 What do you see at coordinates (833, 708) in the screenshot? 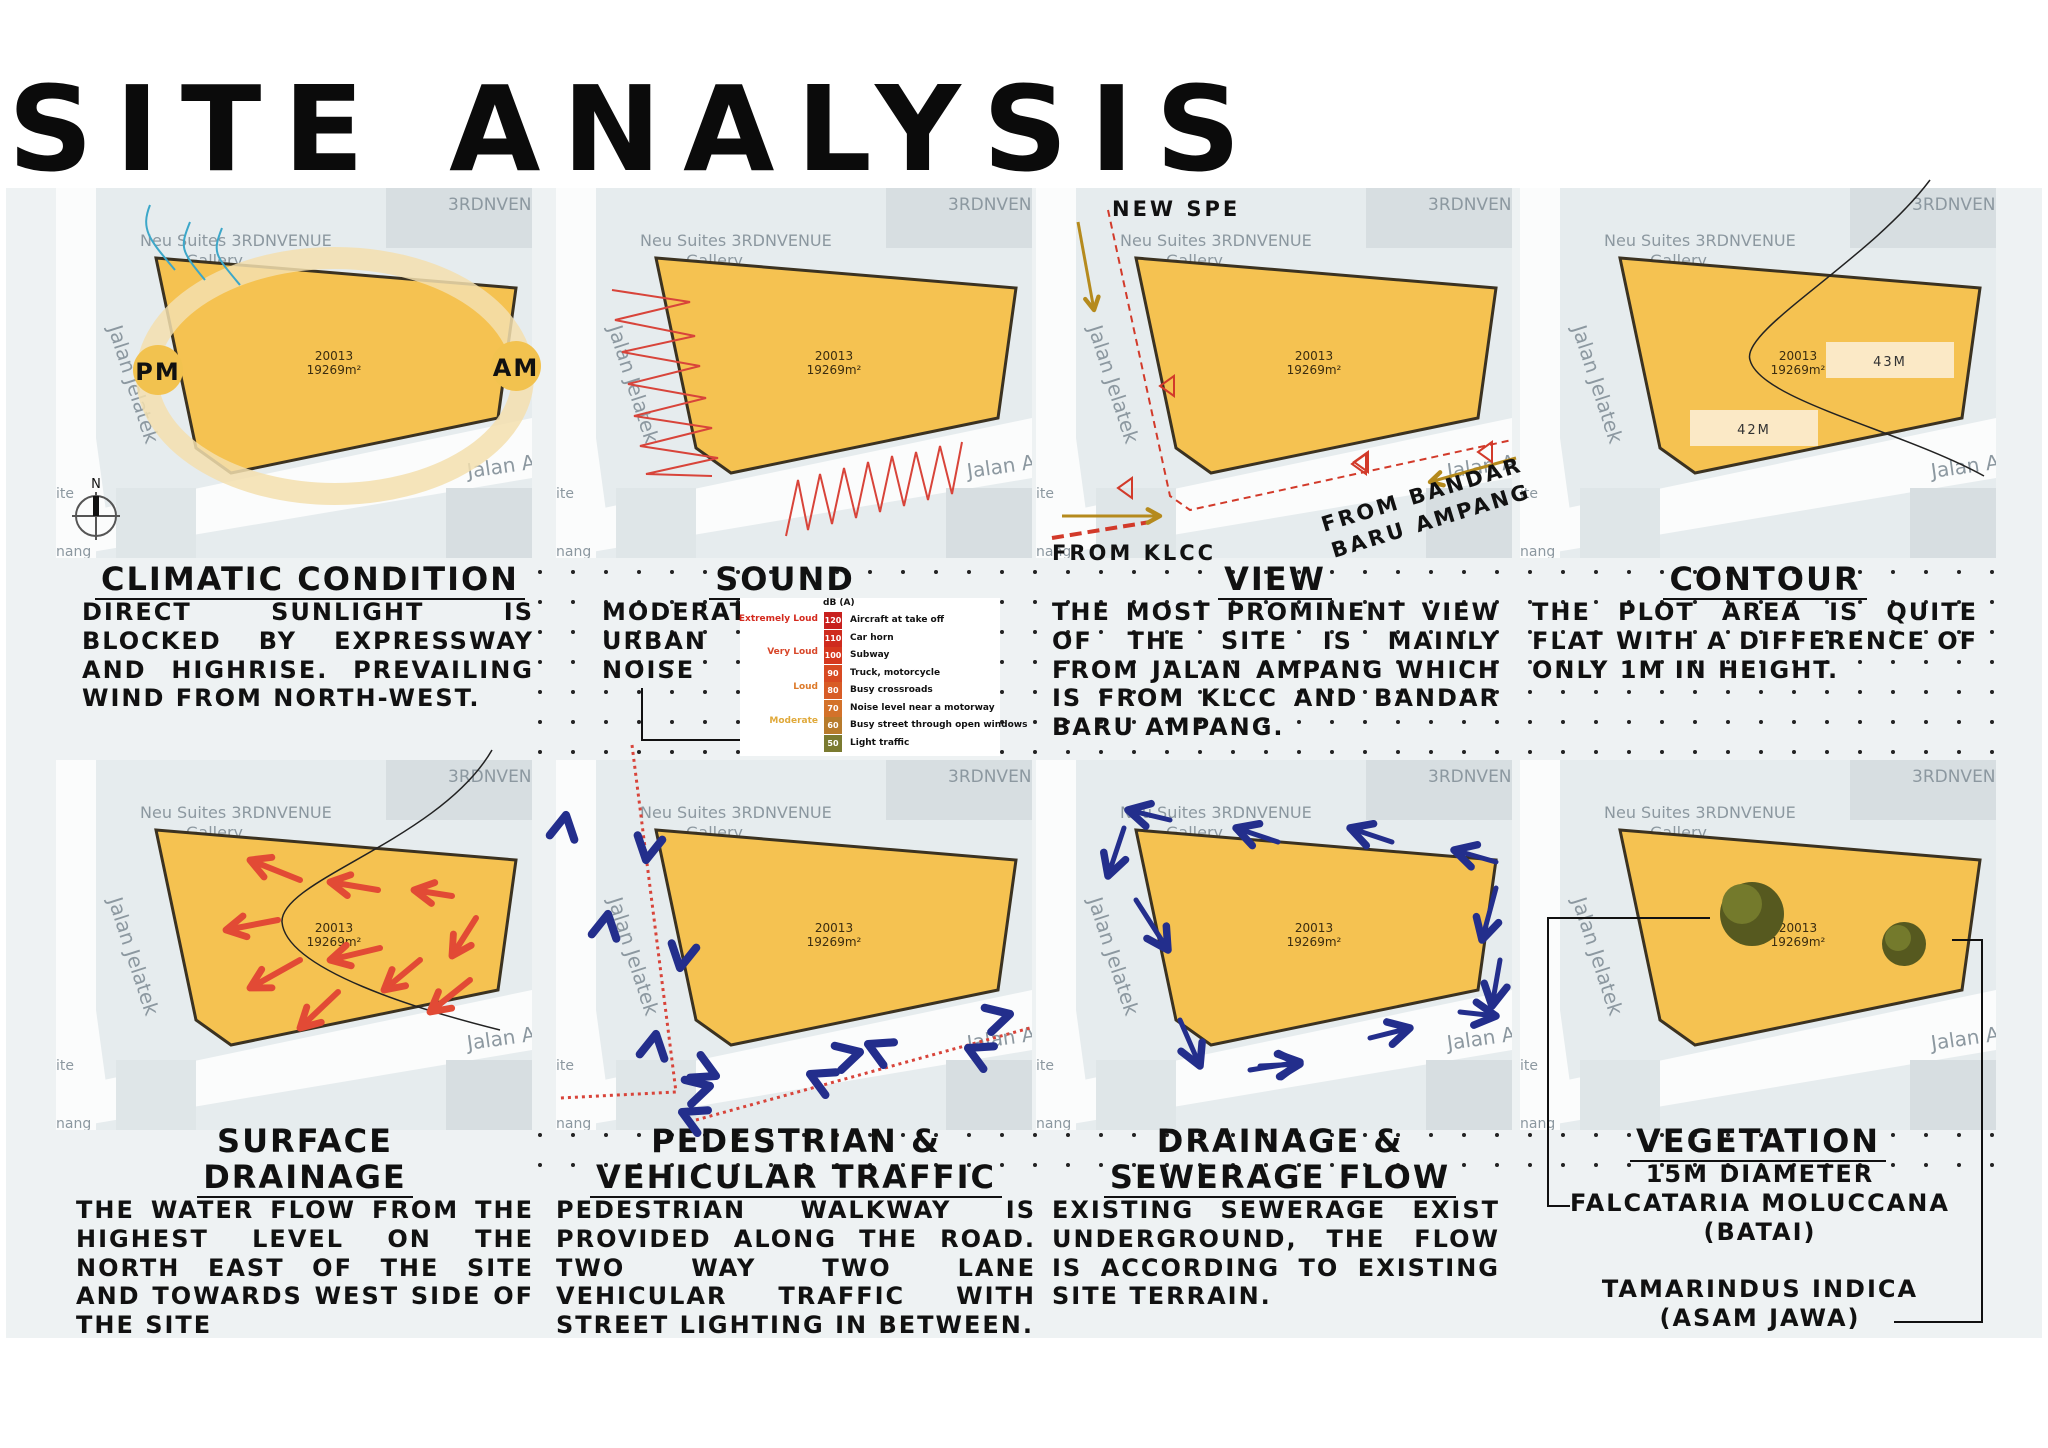
I see `legend-db-cell: 70` at bounding box center [833, 708].